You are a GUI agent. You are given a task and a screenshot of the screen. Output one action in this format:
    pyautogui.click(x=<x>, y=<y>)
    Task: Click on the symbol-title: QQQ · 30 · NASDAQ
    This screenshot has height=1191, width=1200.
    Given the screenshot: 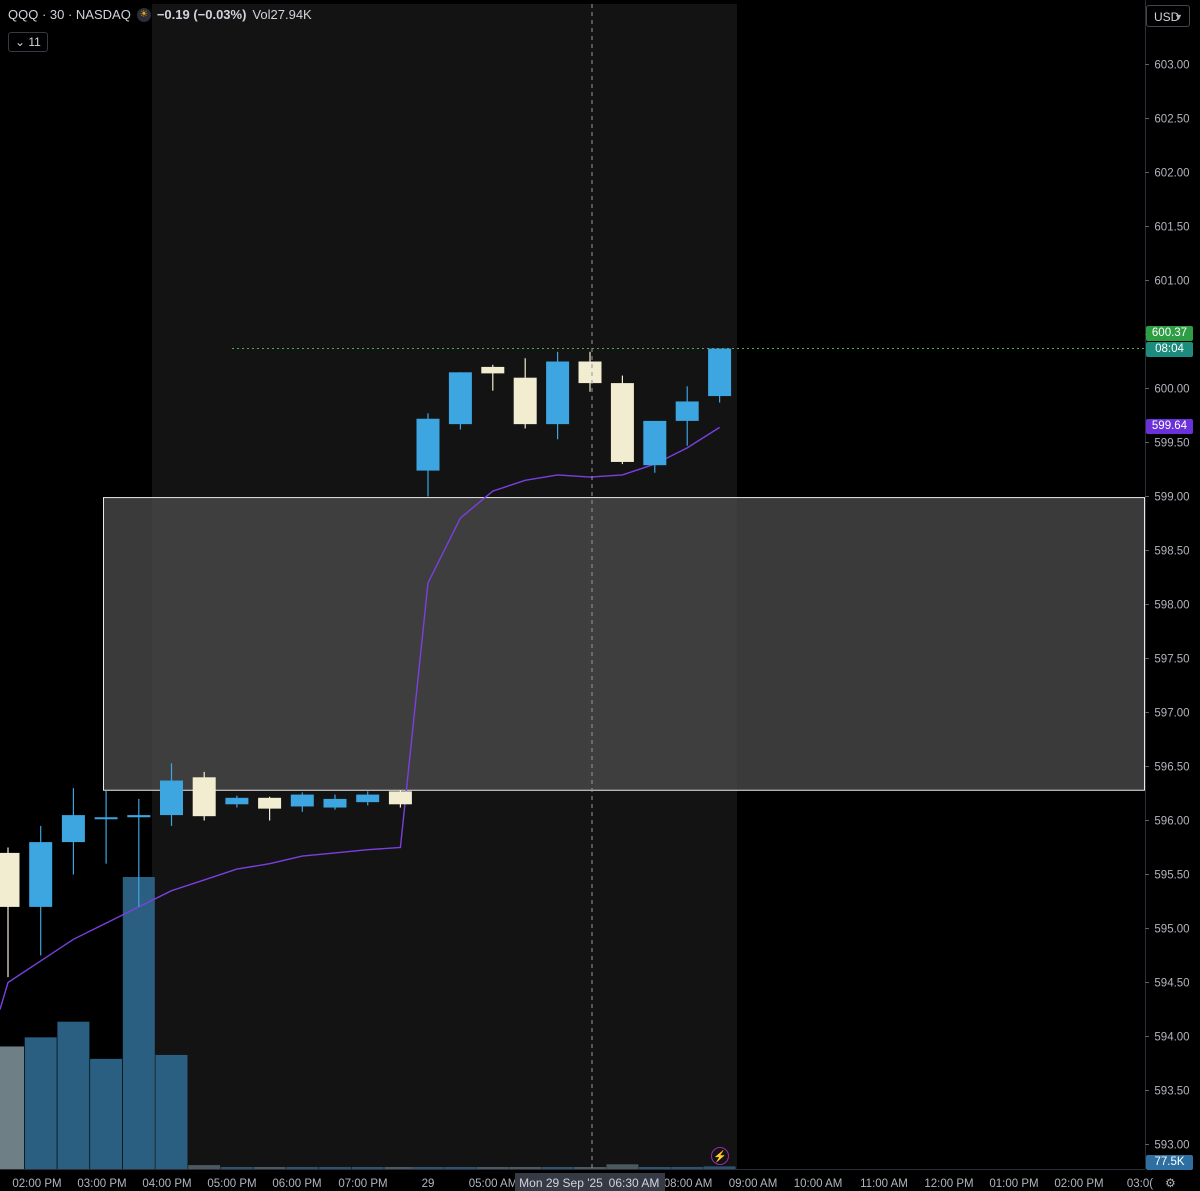 What is the action you would take?
    pyautogui.click(x=69, y=14)
    